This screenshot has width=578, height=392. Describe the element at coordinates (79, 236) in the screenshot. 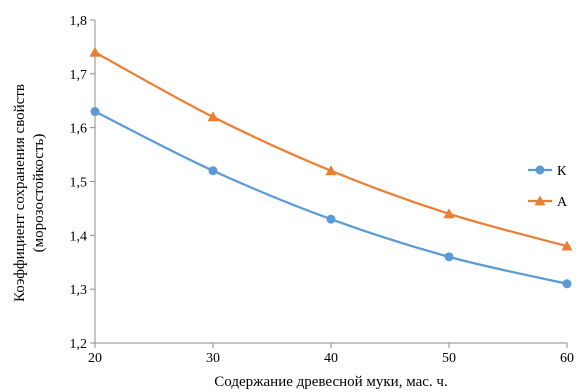

I see `y-tick-label: 1,4` at that location.